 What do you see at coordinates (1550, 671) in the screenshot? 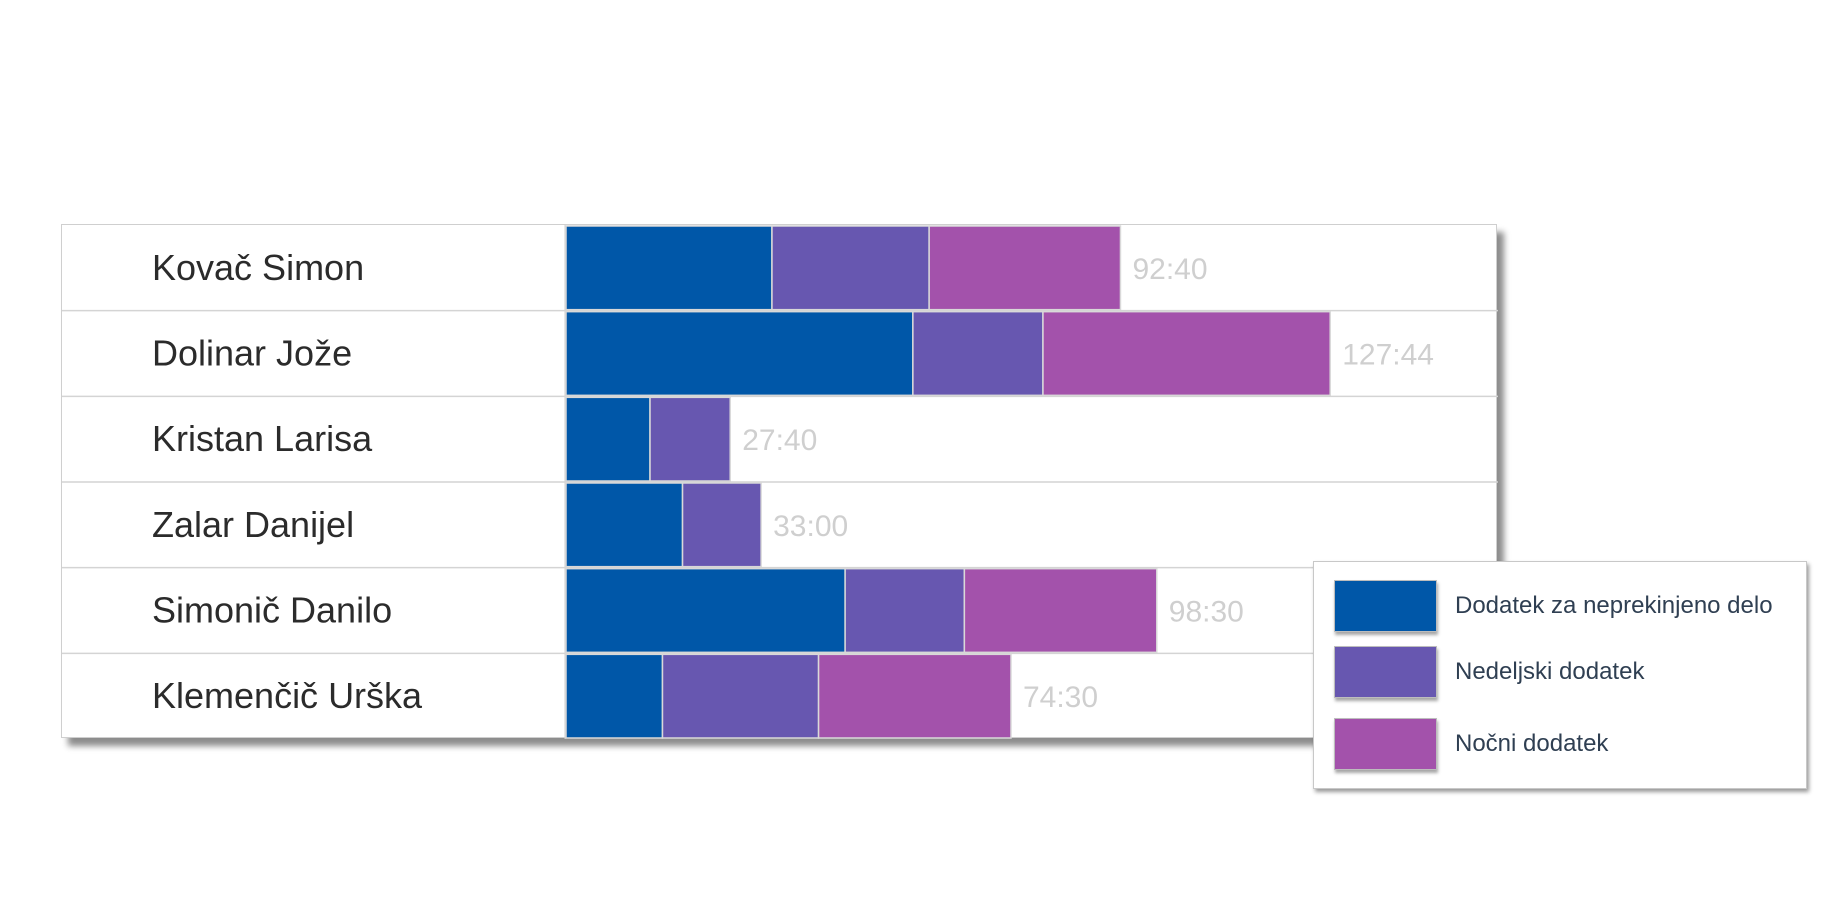
I see `legend-label: Nedeljski dodatek` at bounding box center [1550, 671].